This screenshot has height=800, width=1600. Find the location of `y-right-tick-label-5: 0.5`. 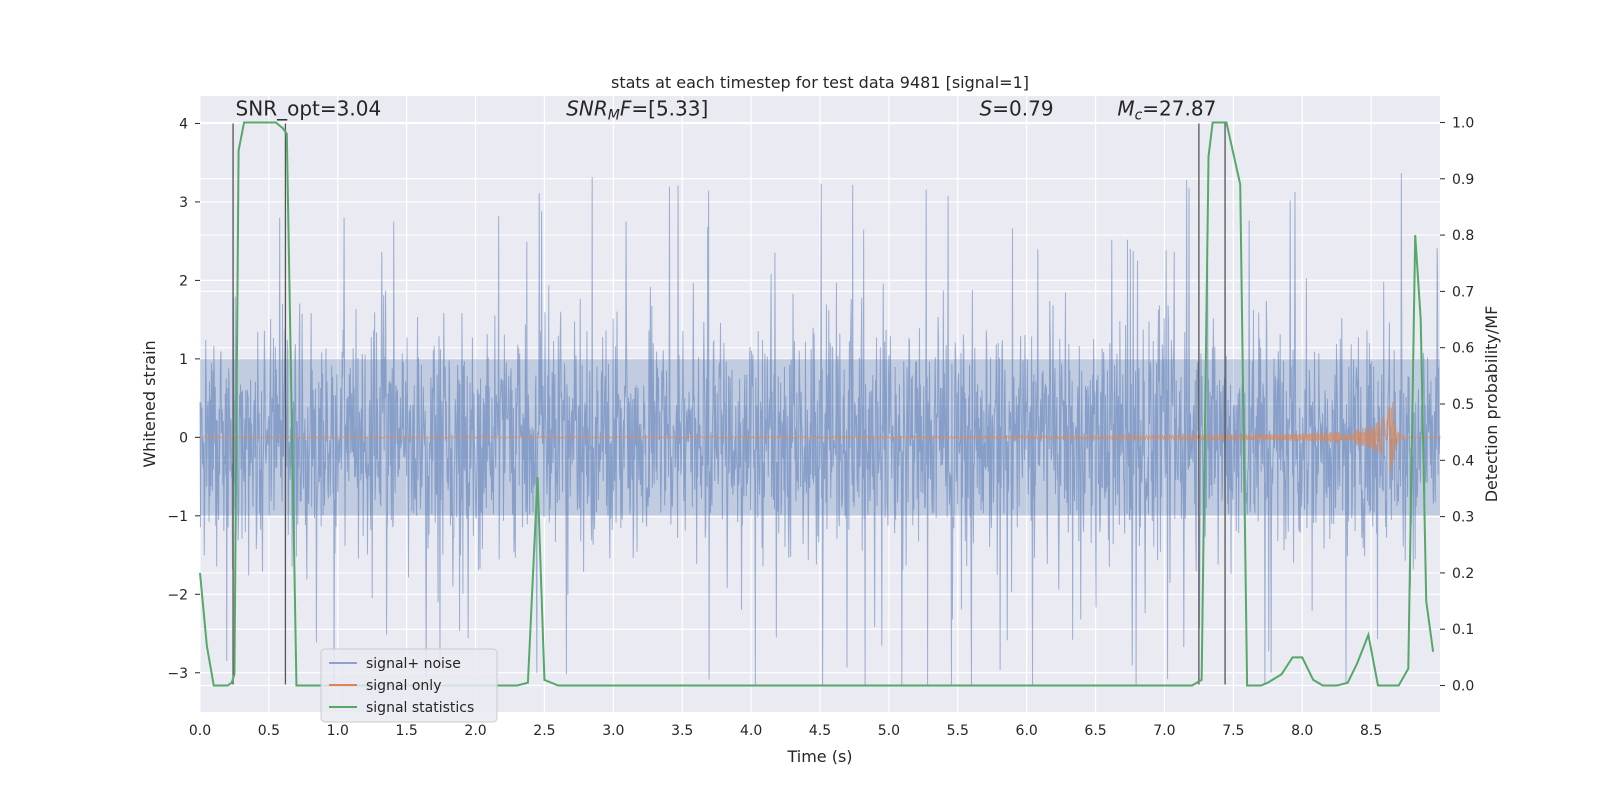

y-right-tick-label-5: 0.5 is located at coordinates (1463, 405).